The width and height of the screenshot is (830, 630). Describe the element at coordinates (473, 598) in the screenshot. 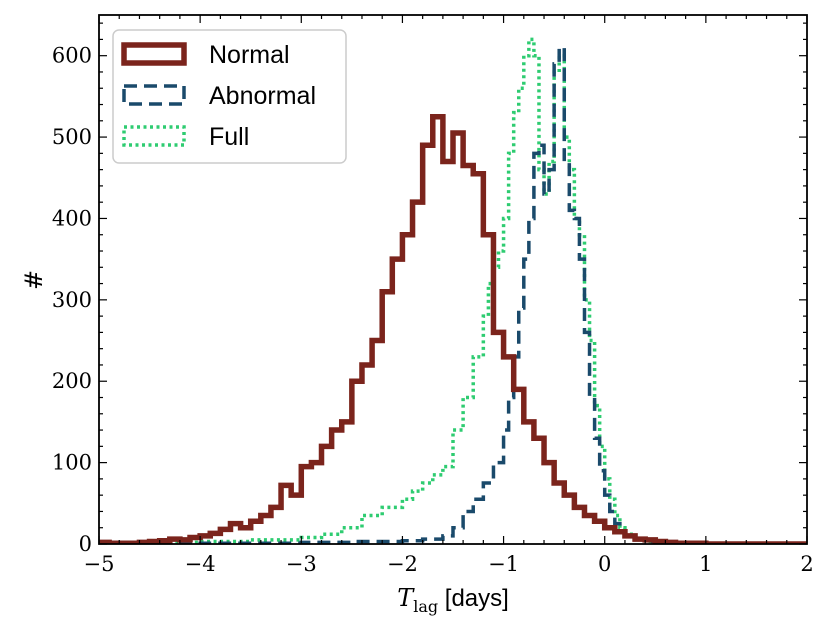

I see `x-axis-label-unit: [days]` at that location.